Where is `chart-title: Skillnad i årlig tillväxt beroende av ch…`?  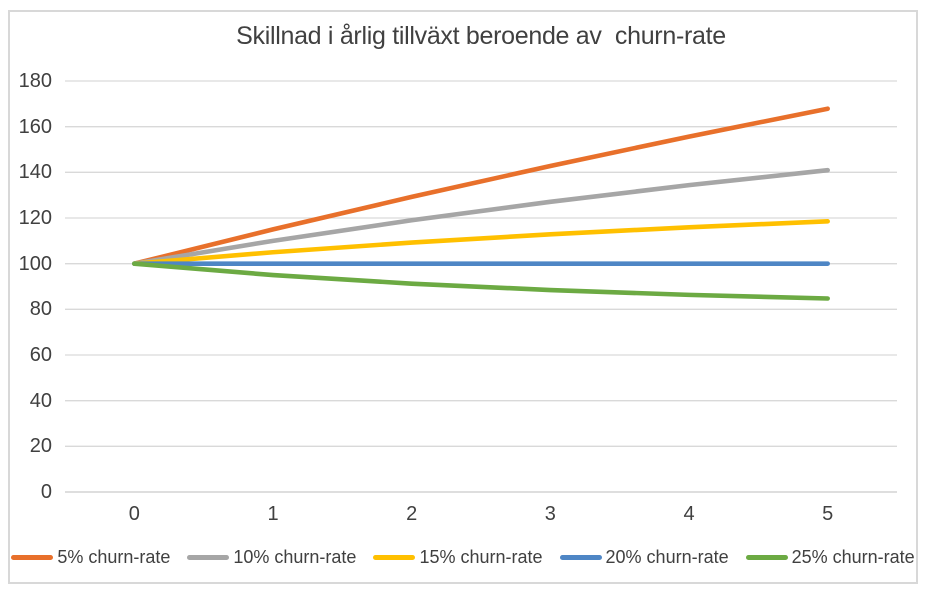 chart-title: Skillnad i årlig tillväxt beroende av ch… is located at coordinates (481, 36).